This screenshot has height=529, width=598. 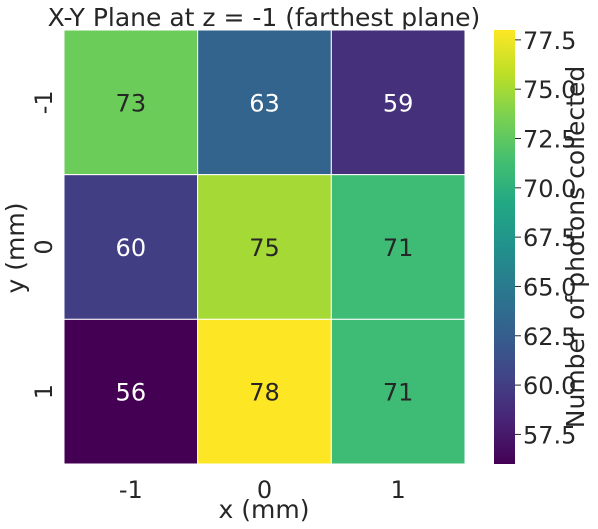 What do you see at coordinates (504, 247) in the screenshot?
I see `colorbar` at bounding box center [504, 247].